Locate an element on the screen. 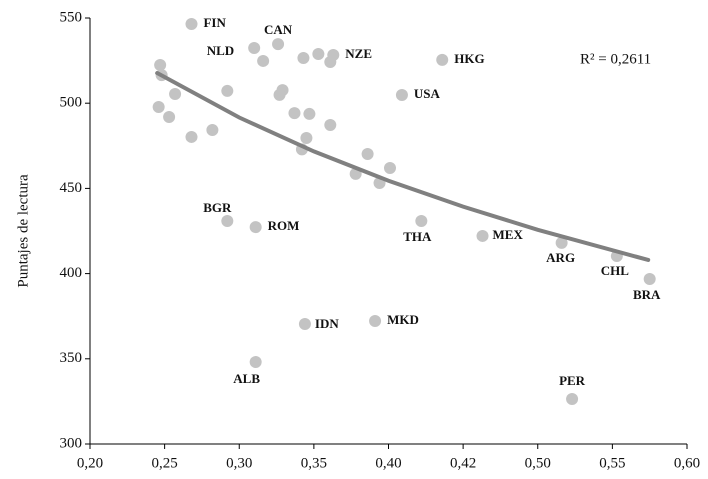 The image size is (708, 479). point-label: CAN is located at coordinates (278, 29).